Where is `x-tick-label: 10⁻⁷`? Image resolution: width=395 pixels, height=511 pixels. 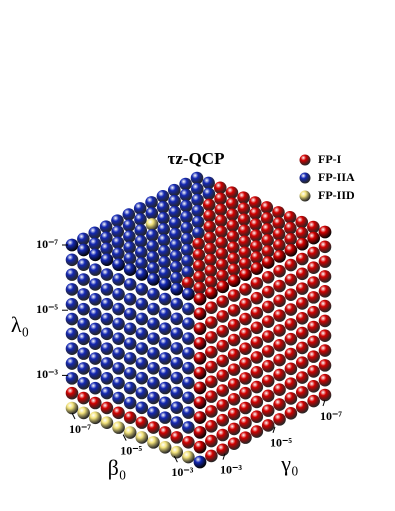
x-tick-label: 10⁻⁷ is located at coordinates (80, 429).